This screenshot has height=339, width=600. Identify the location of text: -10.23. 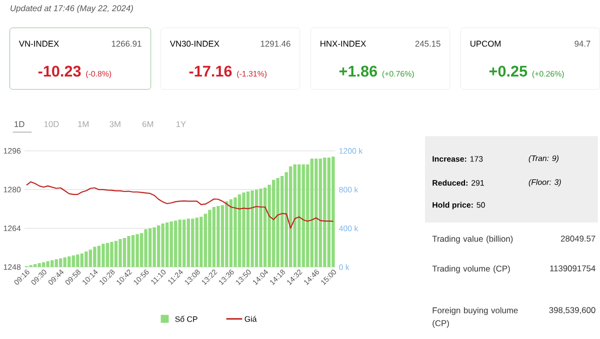
(59, 71).